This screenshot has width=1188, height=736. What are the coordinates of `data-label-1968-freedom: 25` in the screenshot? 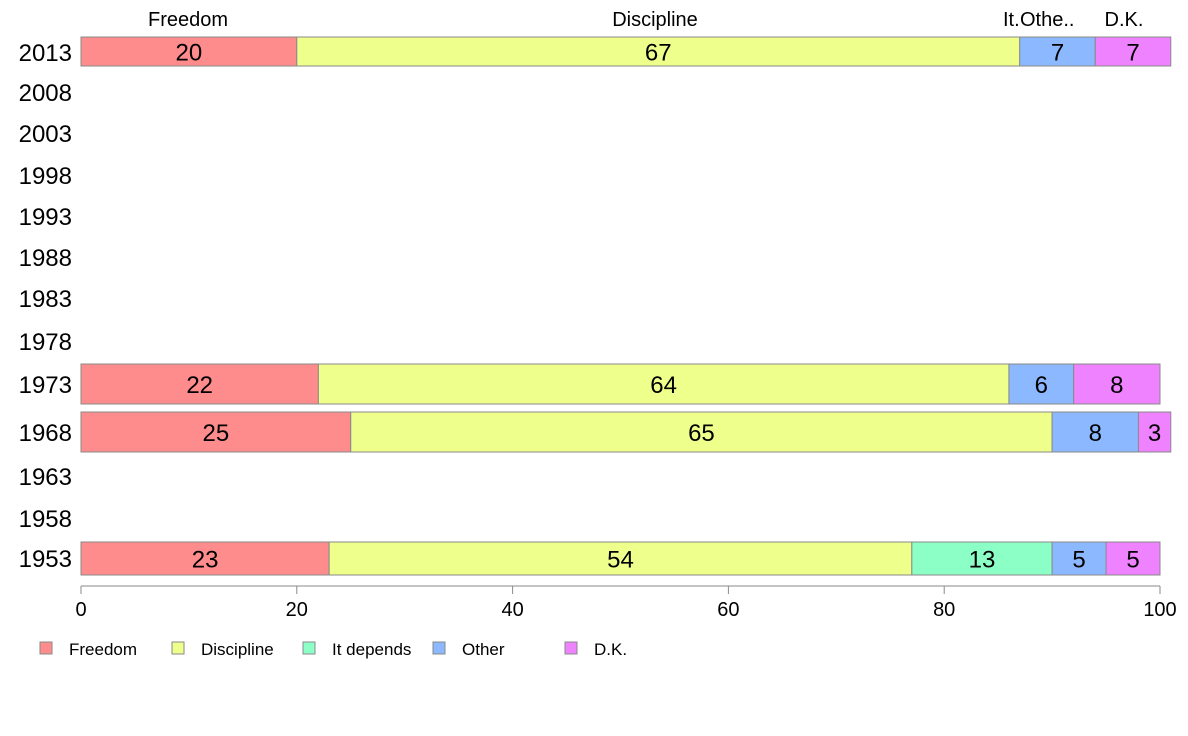 It's located at (216, 433).